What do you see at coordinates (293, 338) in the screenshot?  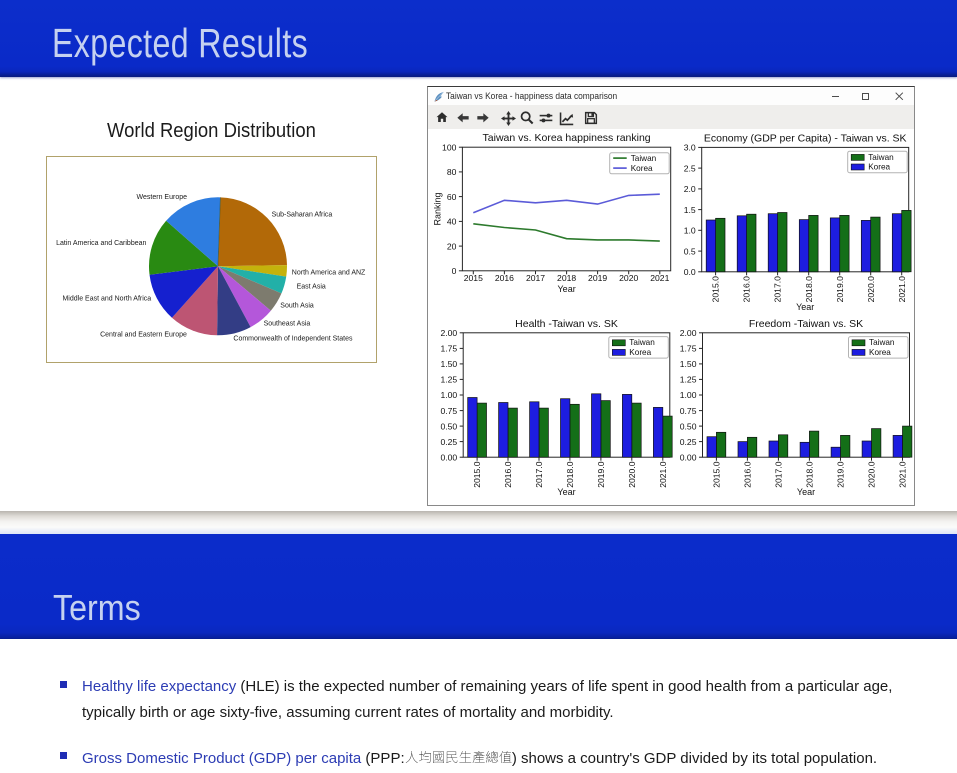 I see `svg-text:Commonwealth of Independent St: Commonwealth of Independent States` at bounding box center [293, 338].